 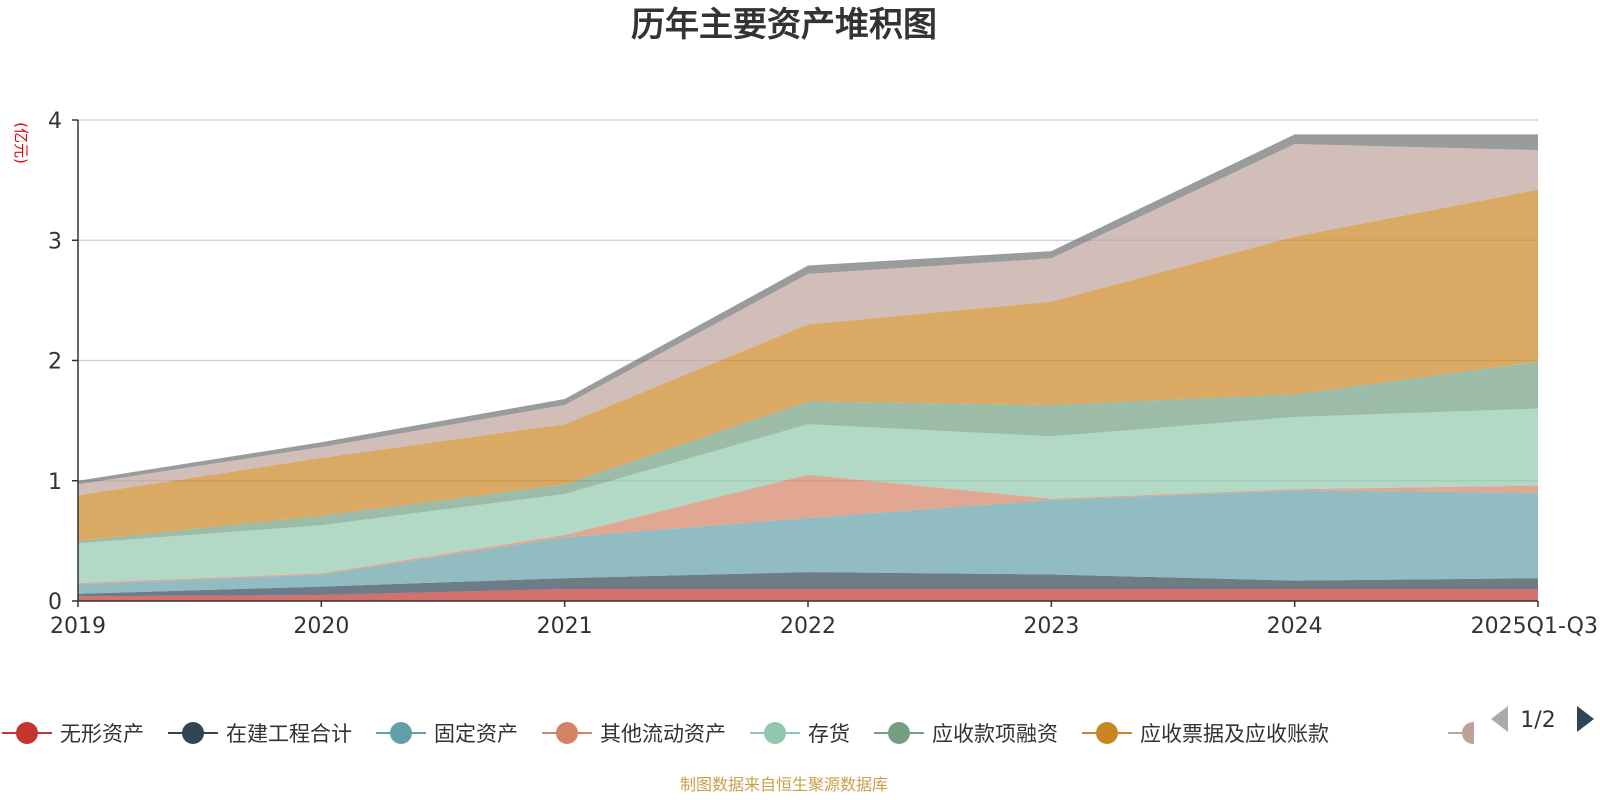 I want to click on legend-item: 应收款项融资, so click(x=966, y=734).